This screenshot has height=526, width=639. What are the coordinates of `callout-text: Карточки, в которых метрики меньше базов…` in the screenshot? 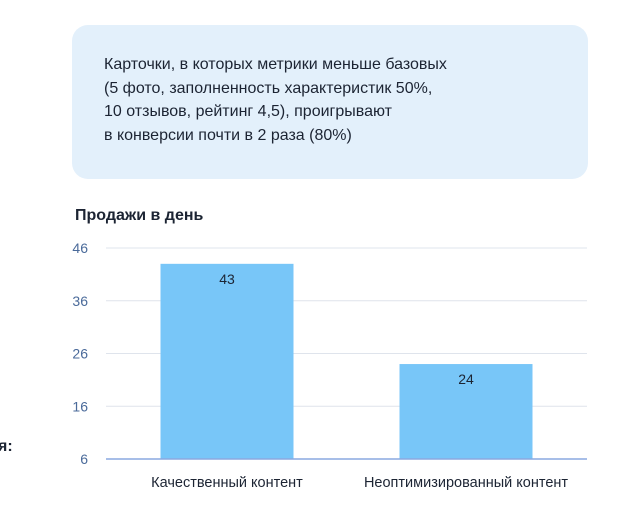 It's located at (330, 100).